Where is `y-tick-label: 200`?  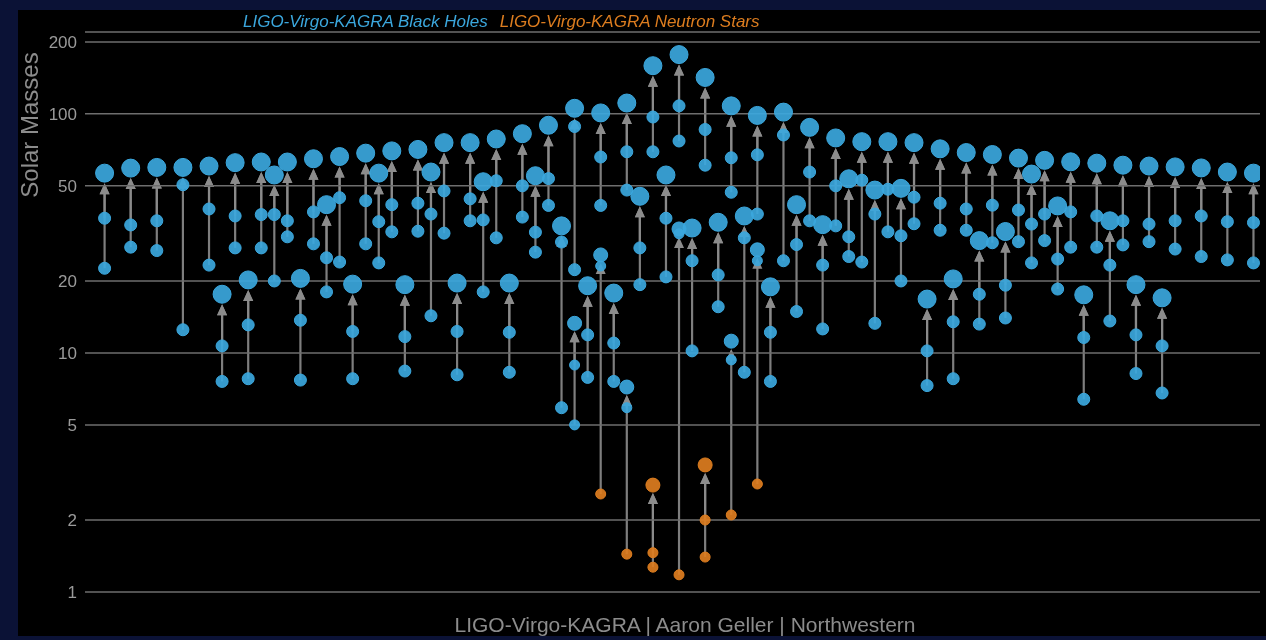
y-tick-label: 200 is located at coordinates (62, 42).